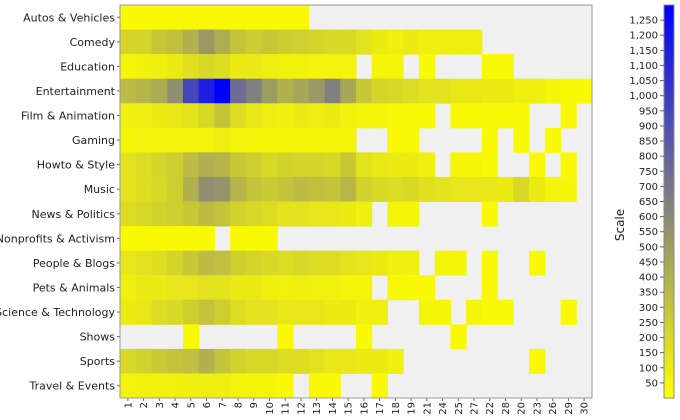  What do you see at coordinates (286, 408) in the screenshot?
I see `column-label: 11` at bounding box center [286, 408].